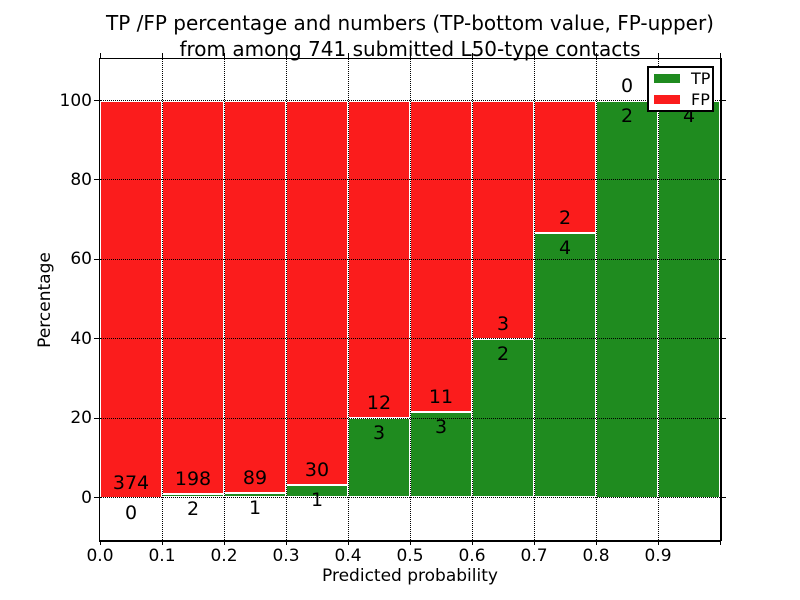  Describe the element at coordinates (721, 299) in the screenshot. I see `right-spine` at that location.